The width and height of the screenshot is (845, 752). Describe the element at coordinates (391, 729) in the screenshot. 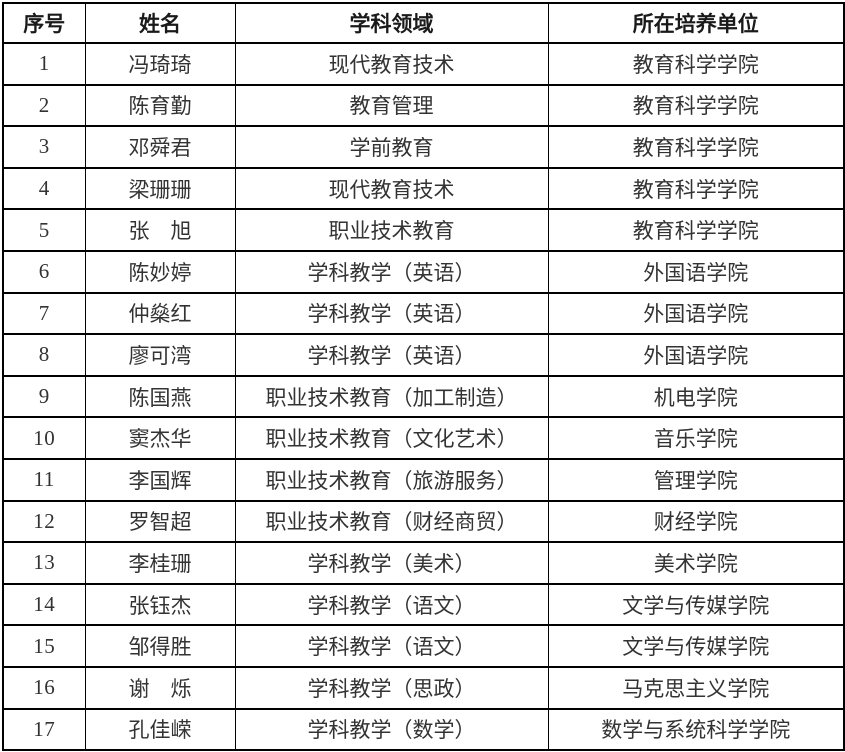

I see `field-cell: 学科教学（数学）` at that location.